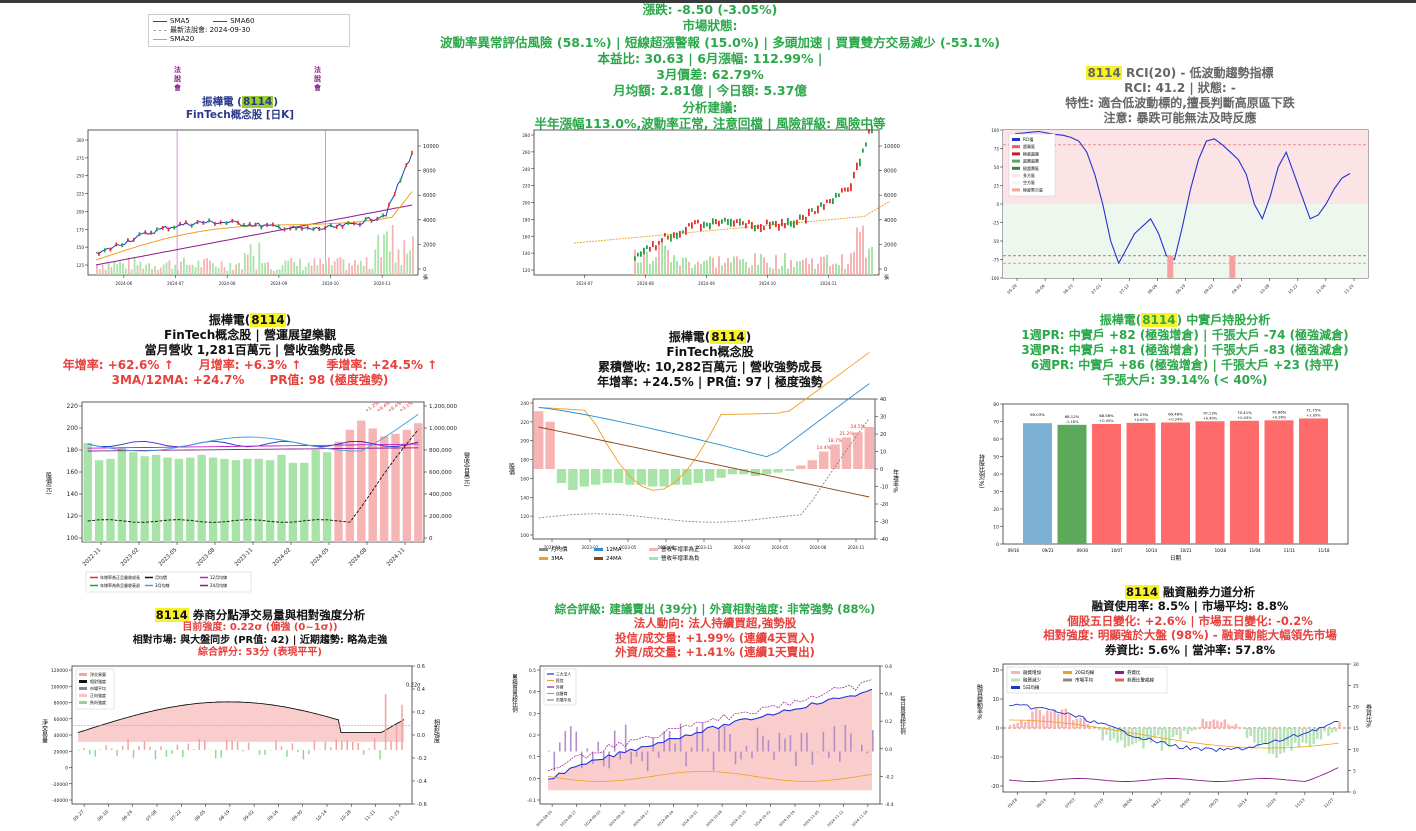 This screenshot has width=1416, height=831. Describe the element at coordinates (1106, 421) in the screenshot. I see `hold-bar-sublabel: +0.45%` at that location.